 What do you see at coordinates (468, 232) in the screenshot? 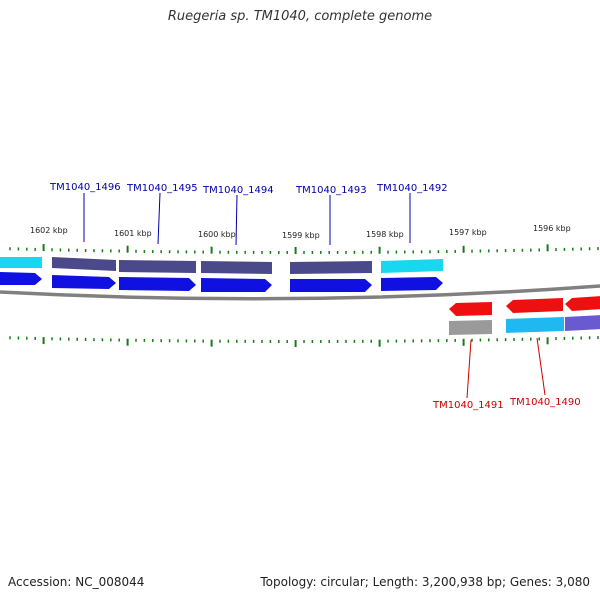
I see `tick-label-1597: 1597 kbp` at bounding box center [468, 232].